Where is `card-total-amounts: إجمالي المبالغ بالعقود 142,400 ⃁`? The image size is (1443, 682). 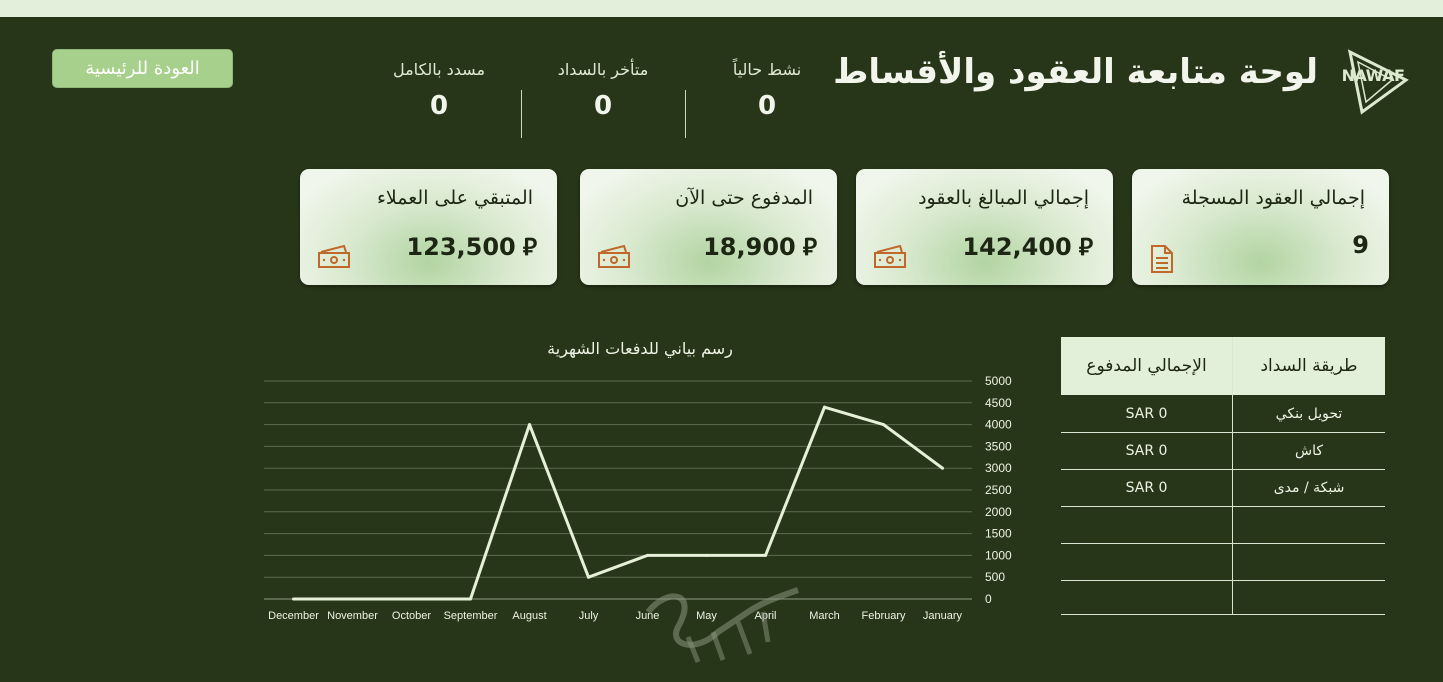
card-total-amounts: إجمالي المبالغ بالعقود 142,400 ⃁ is located at coordinates (984, 227).